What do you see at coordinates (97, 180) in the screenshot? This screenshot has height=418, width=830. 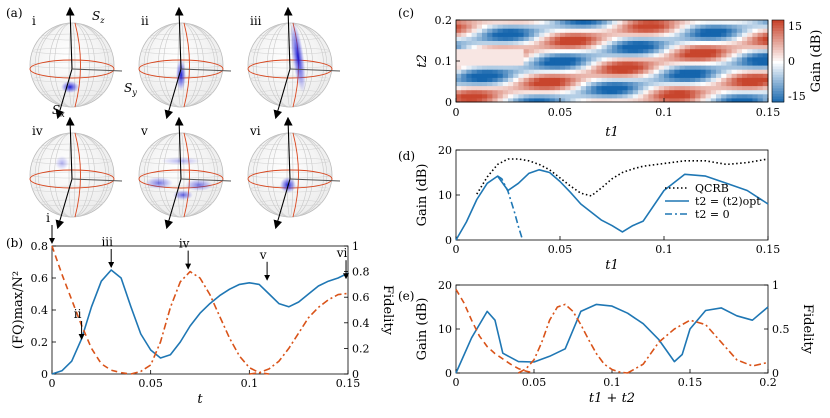 I see `sy-axis-line` at bounding box center [97, 180].